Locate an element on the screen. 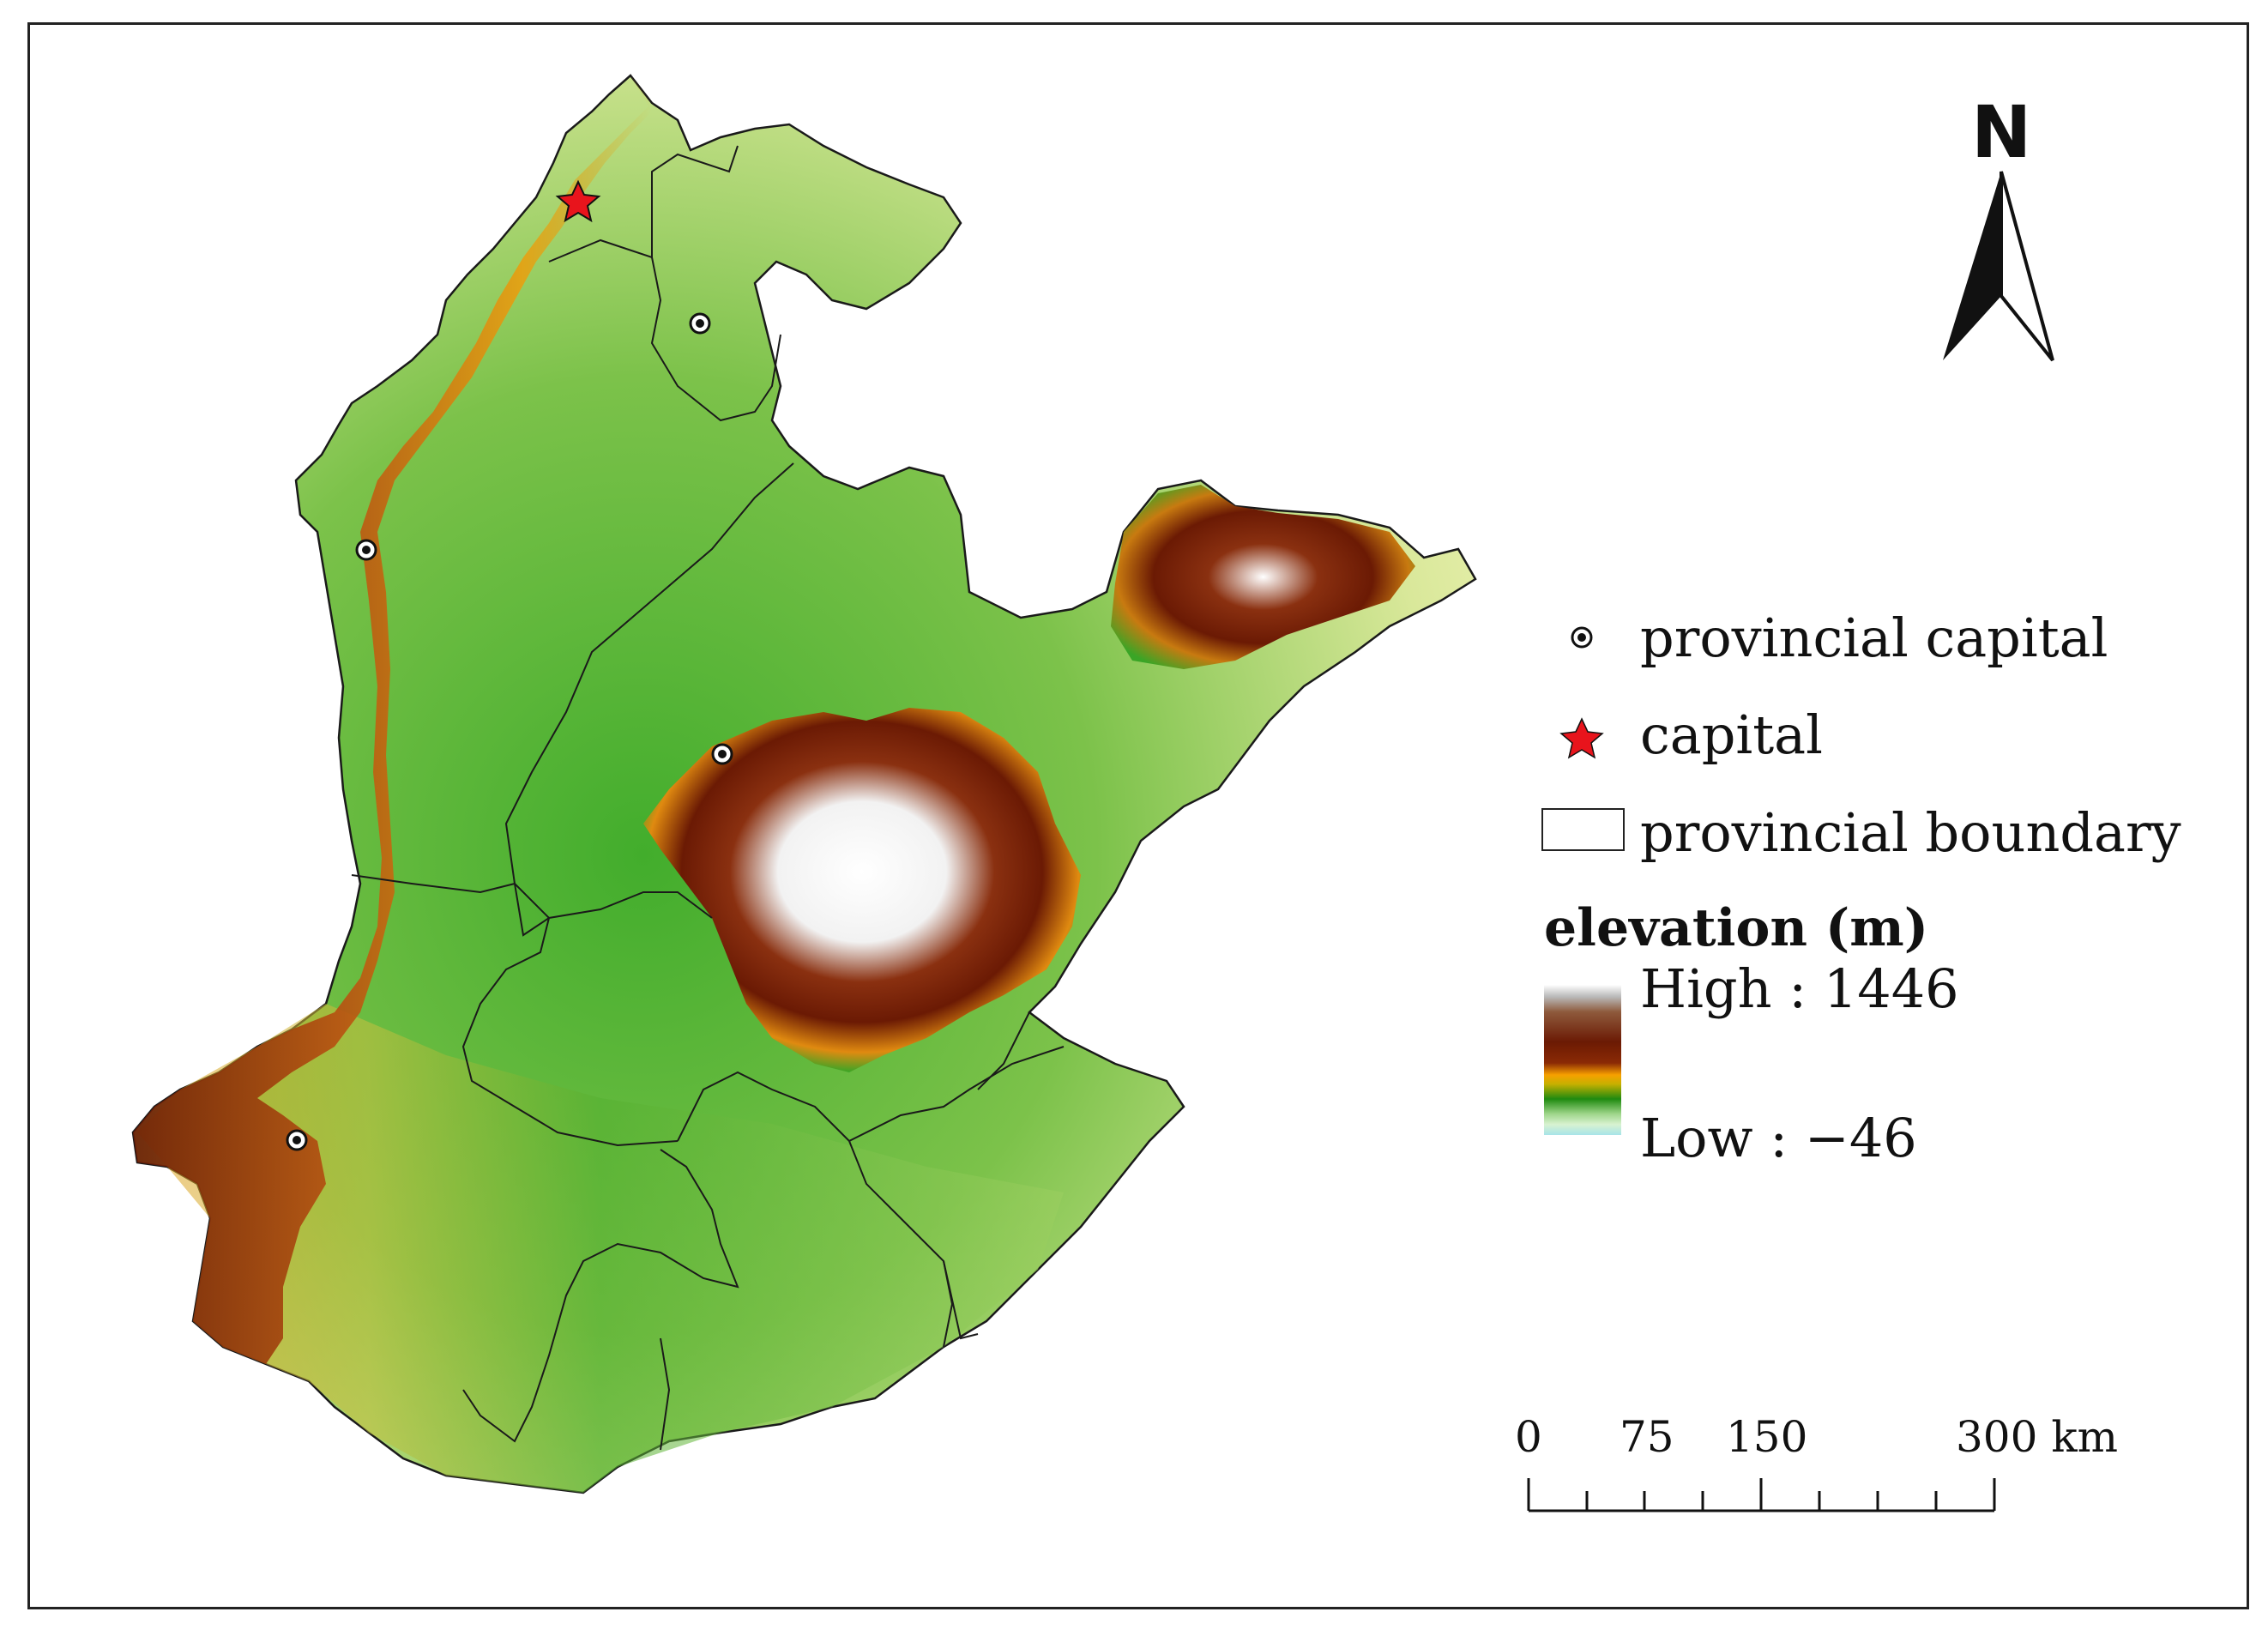 The width and height of the screenshot is (2268, 1636). north-arrow-right-half is located at coordinates (2027, 266).